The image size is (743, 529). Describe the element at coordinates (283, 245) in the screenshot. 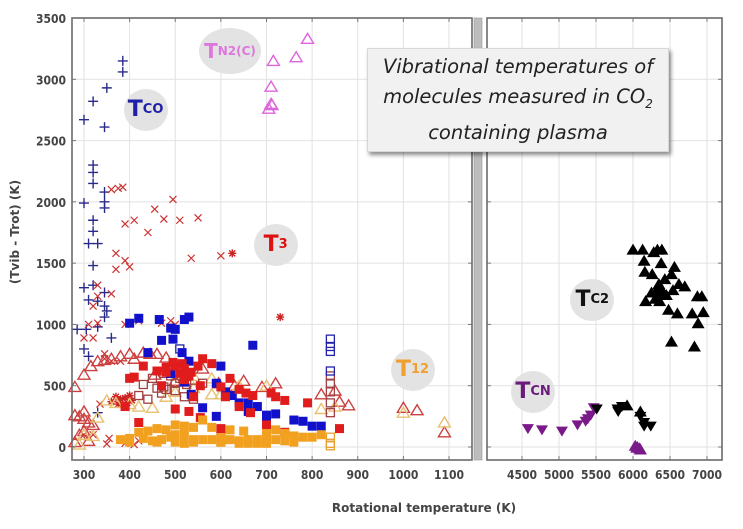

I see `annotation-sub: 3` at that location.